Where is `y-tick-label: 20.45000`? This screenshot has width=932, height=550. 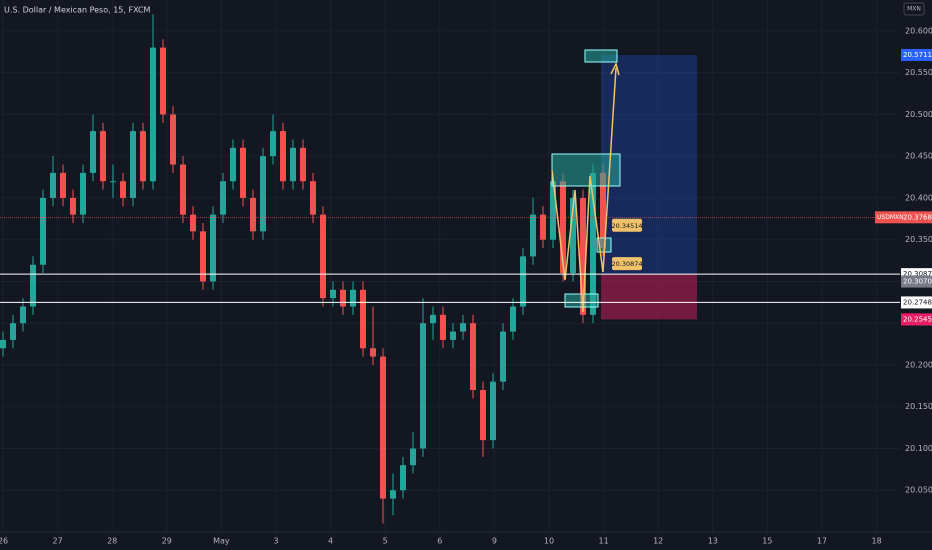 y-tick-label: 20.45000 is located at coordinates (918, 156).